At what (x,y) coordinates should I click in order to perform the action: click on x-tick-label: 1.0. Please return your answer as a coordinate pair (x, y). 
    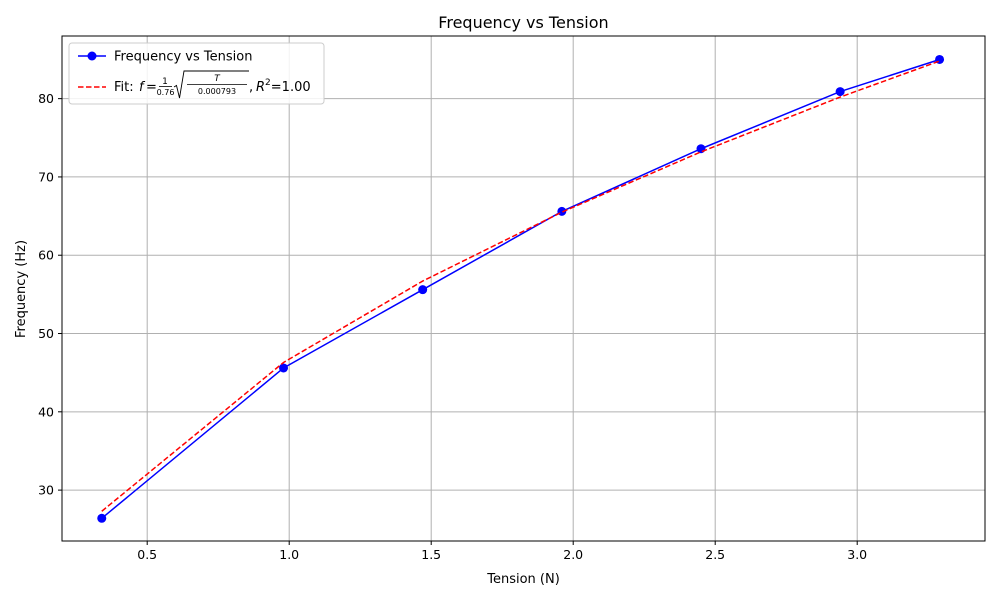
    Looking at the image, I should click on (289, 554).